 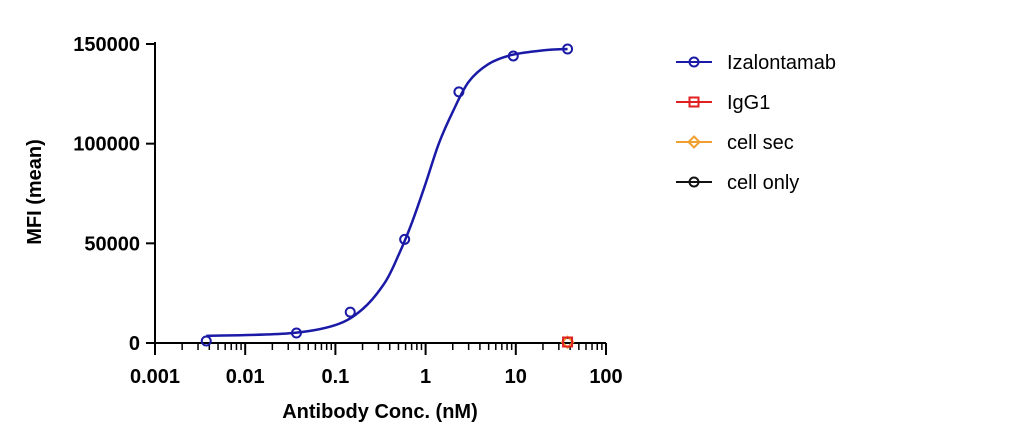 What do you see at coordinates (756, 123) in the screenshot?
I see `legend: Izalontamab IgG1 cell sec cell only` at bounding box center [756, 123].